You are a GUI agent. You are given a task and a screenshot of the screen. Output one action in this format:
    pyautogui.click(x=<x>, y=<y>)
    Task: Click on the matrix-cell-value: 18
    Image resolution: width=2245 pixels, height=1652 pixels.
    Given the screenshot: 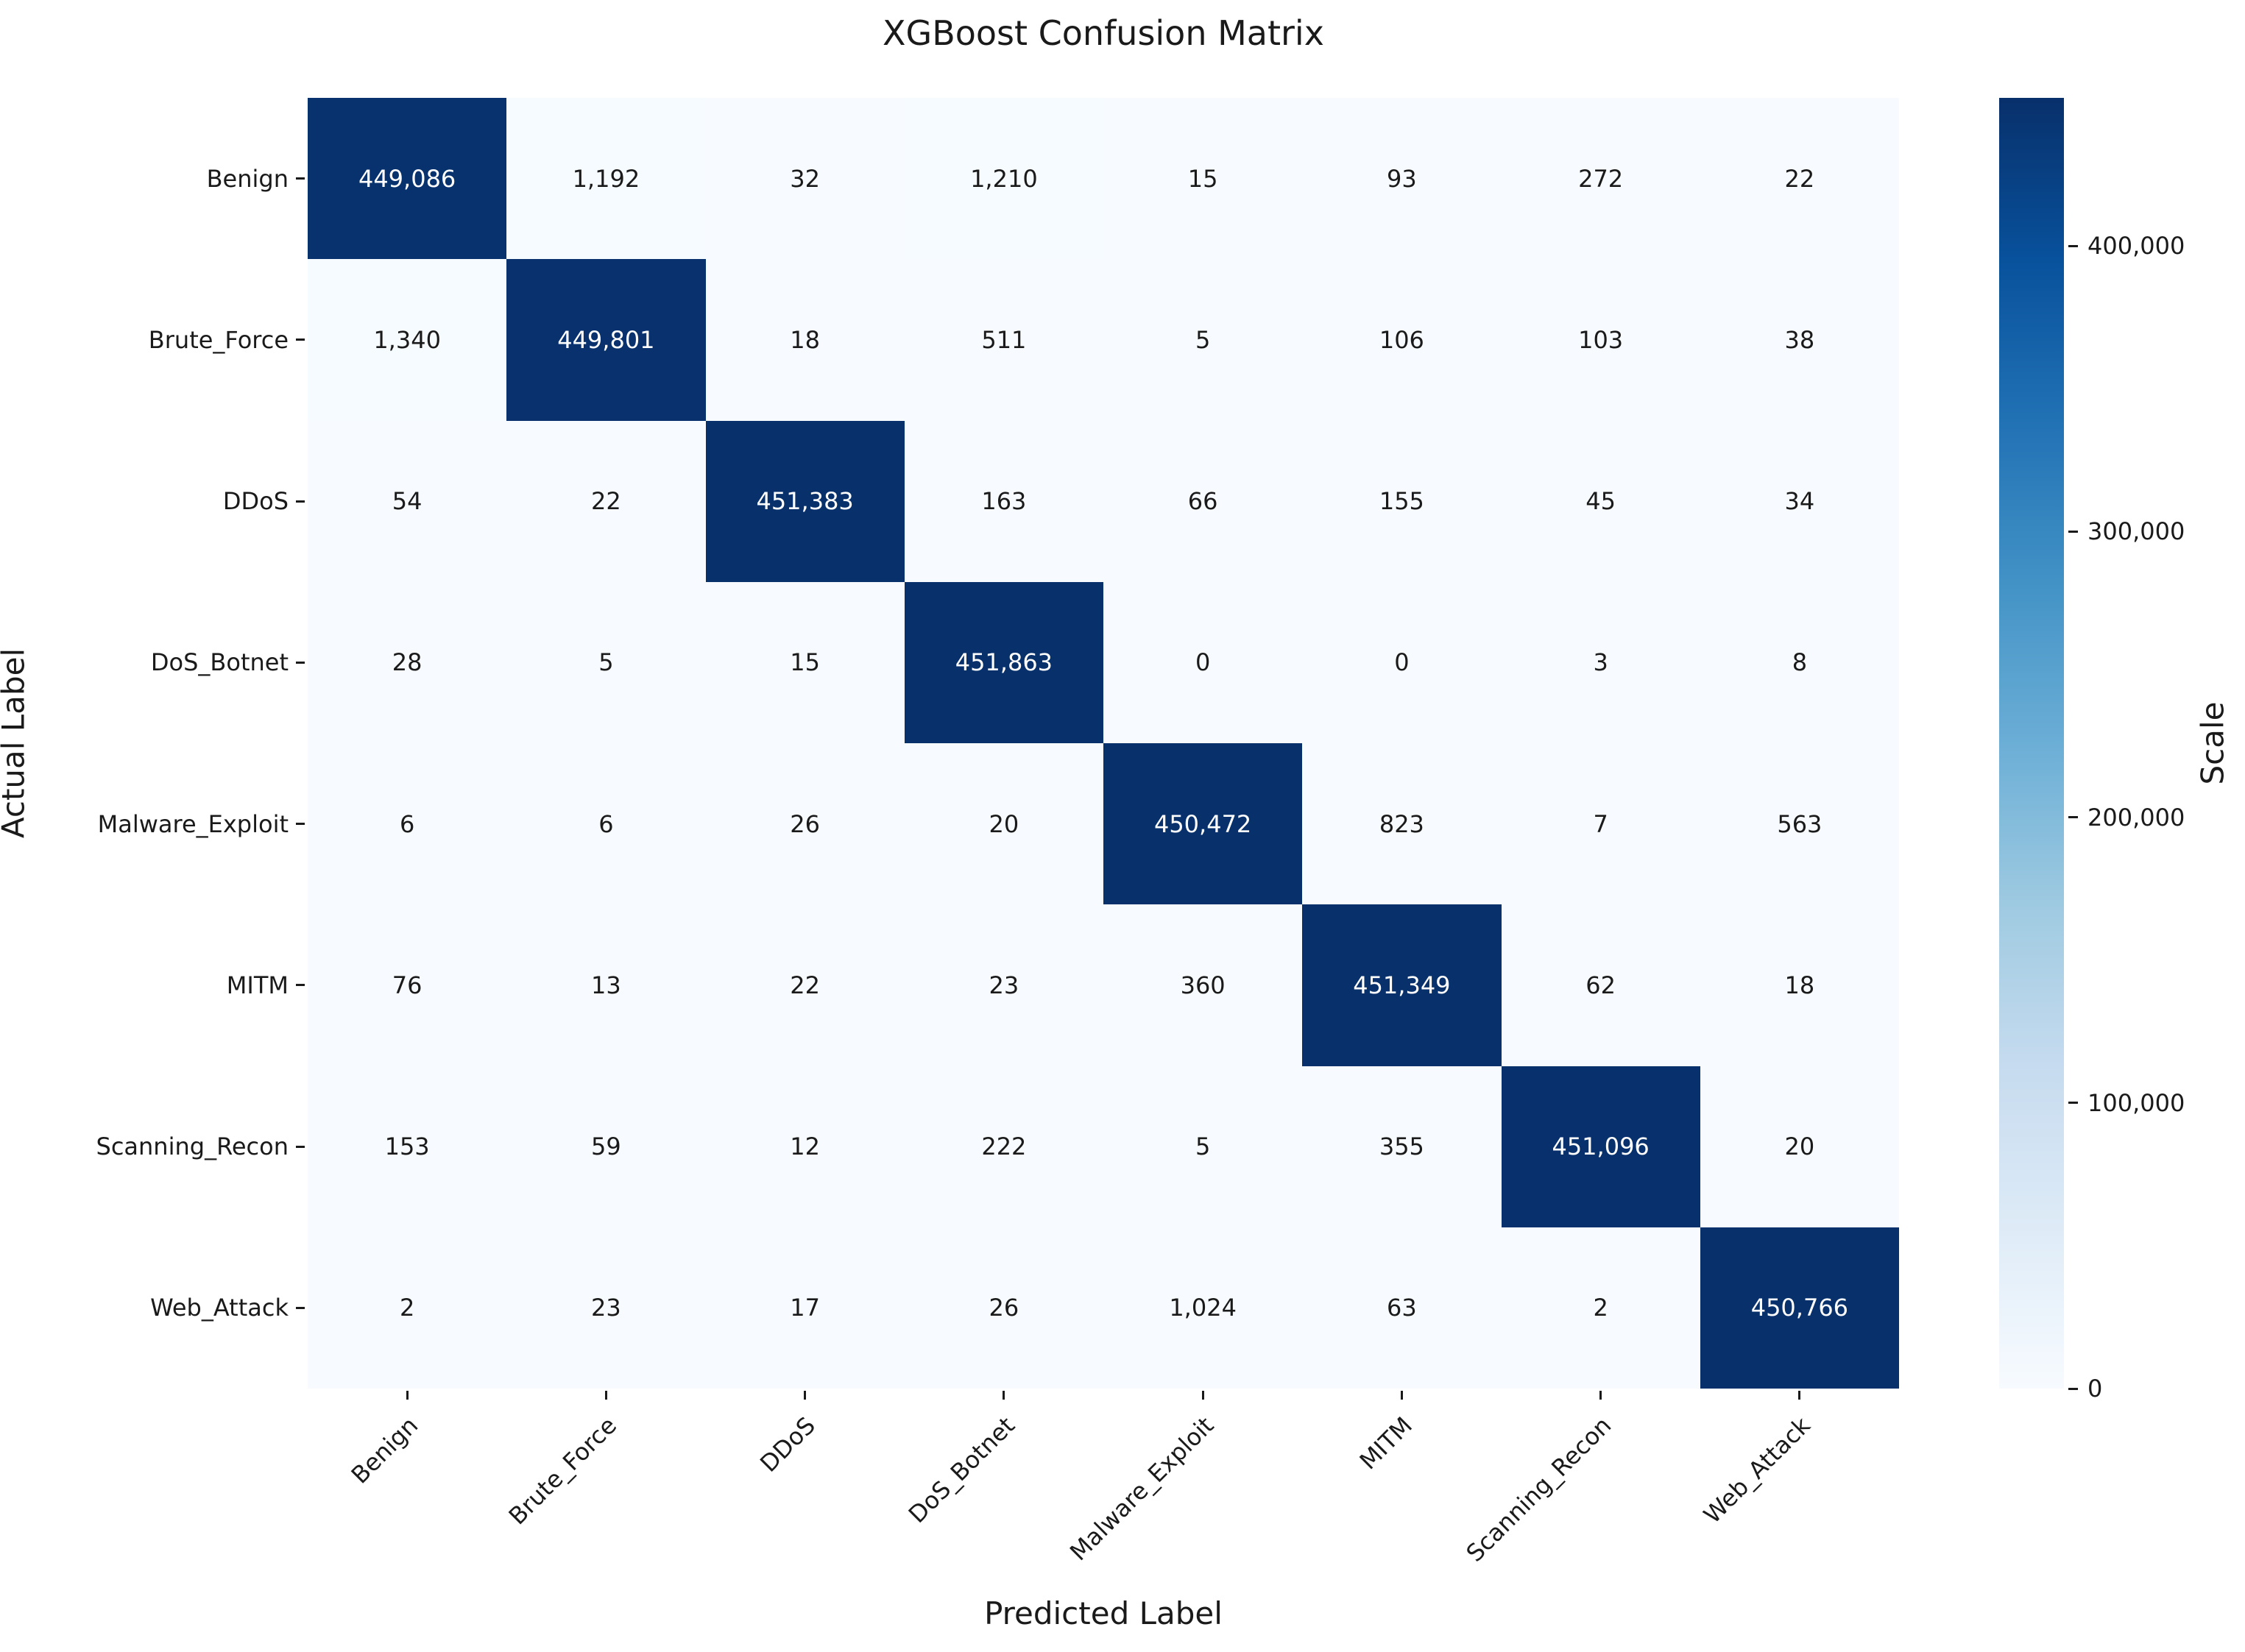 What is the action you would take?
    pyautogui.click(x=805, y=339)
    